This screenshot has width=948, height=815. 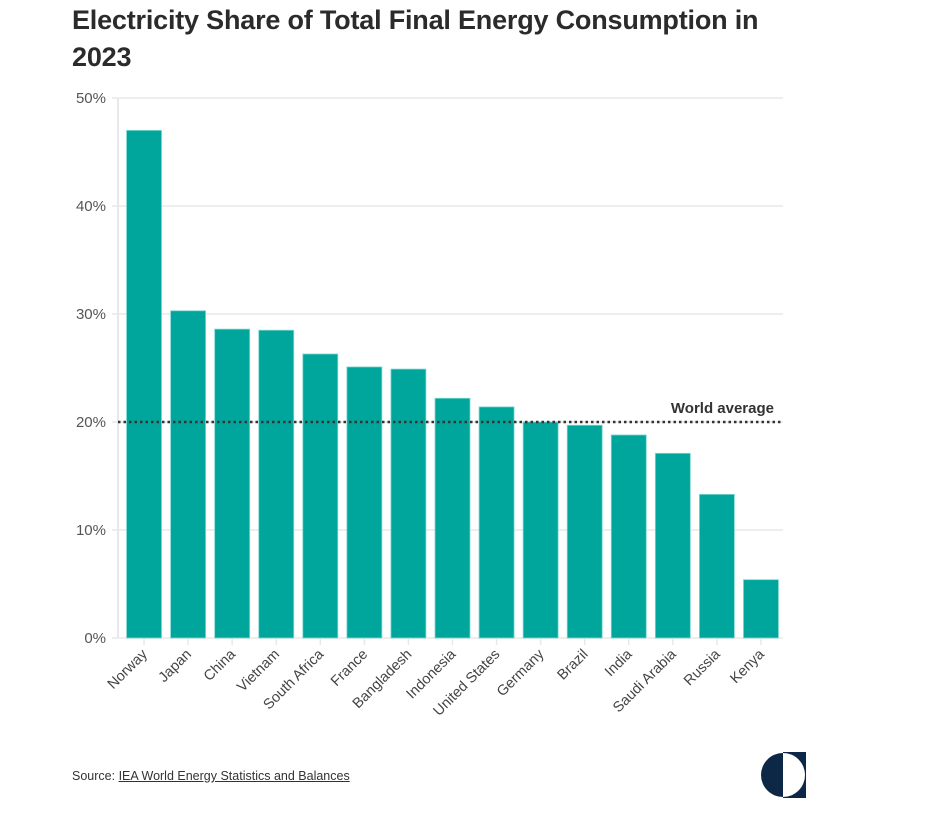 I want to click on bar-indonesia, so click(x=452, y=518).